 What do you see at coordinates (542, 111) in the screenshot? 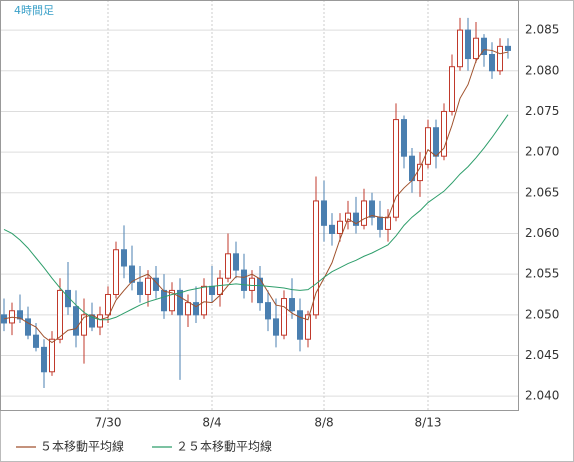
I see `y-tick-label: 2.075` at bounding box center [542, 111].